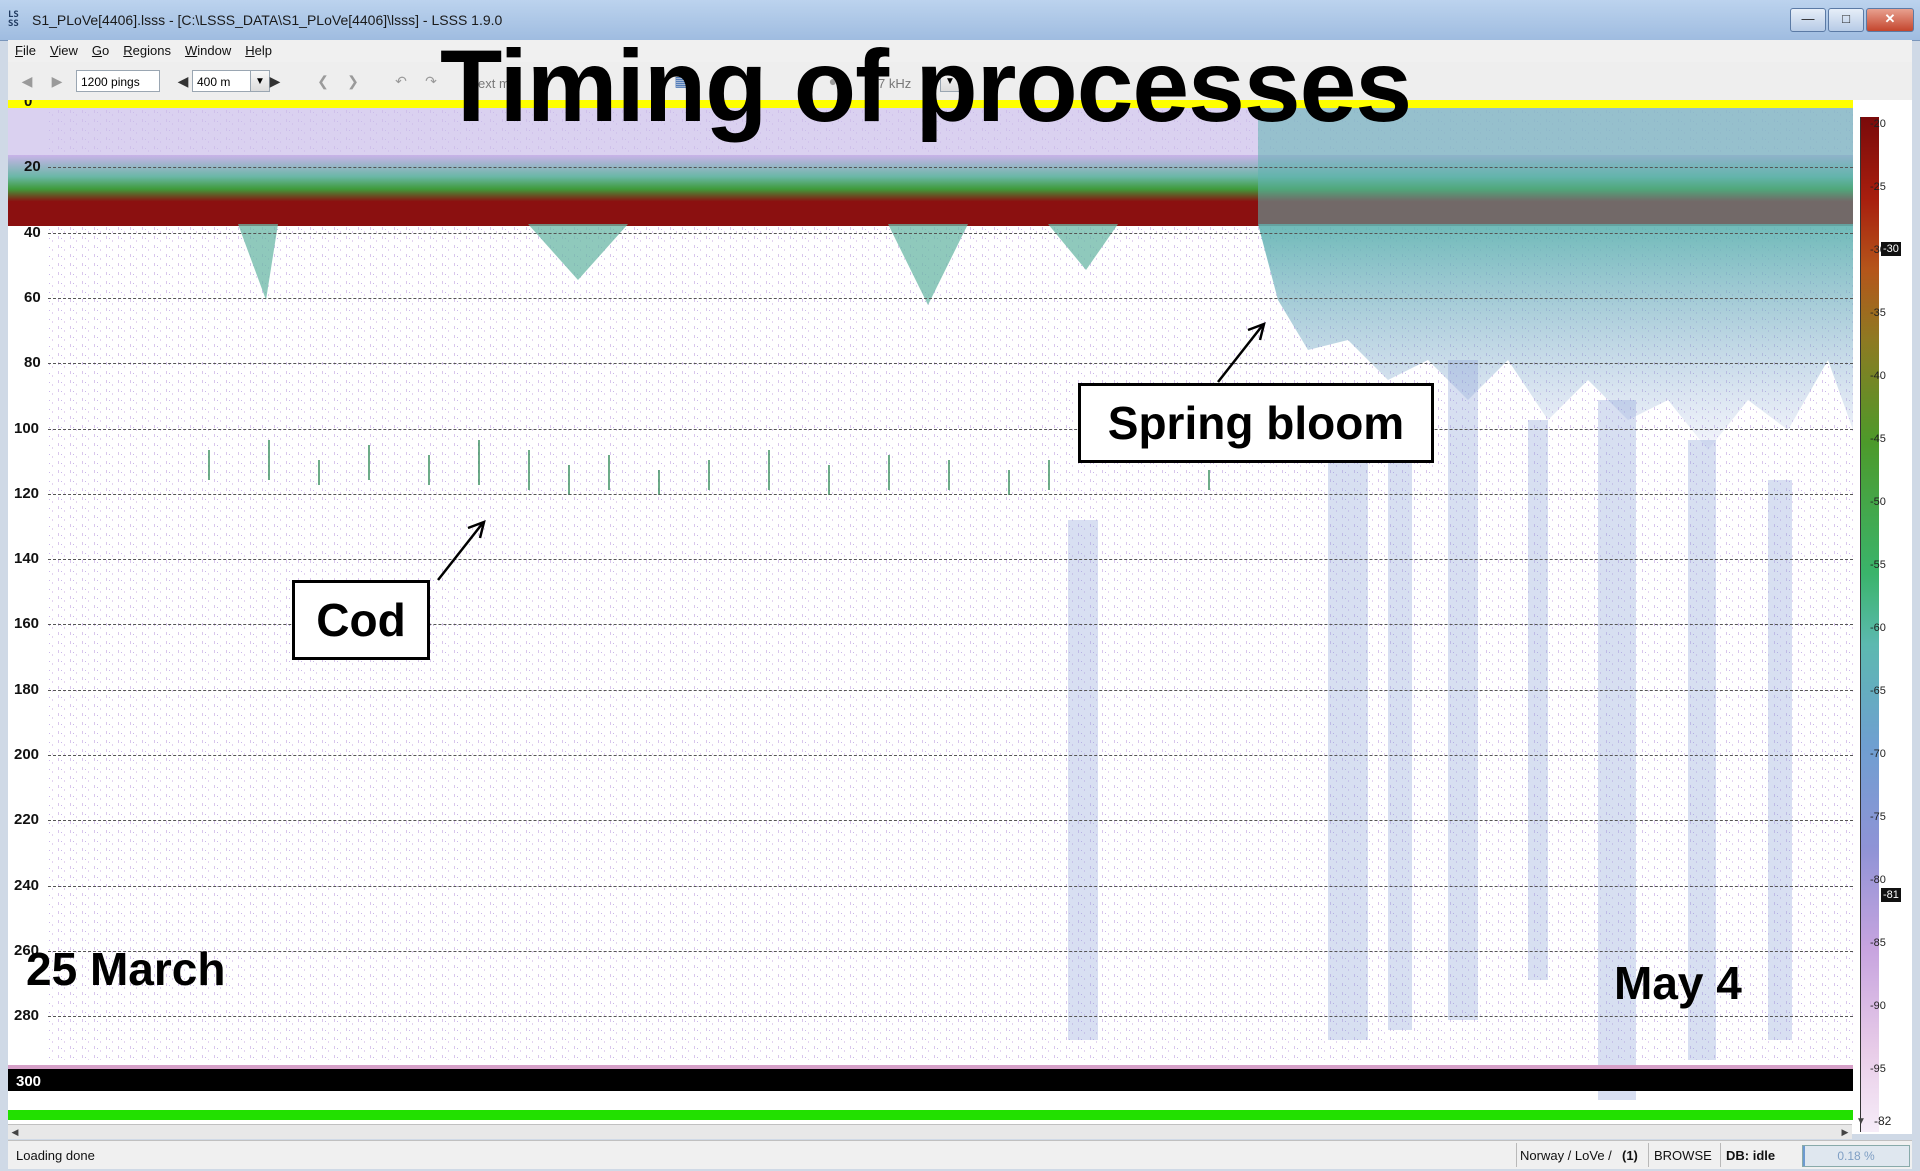 The image size is (1920, 1171). I want to click on color-scale-tick: -25, so click(1878, 187).